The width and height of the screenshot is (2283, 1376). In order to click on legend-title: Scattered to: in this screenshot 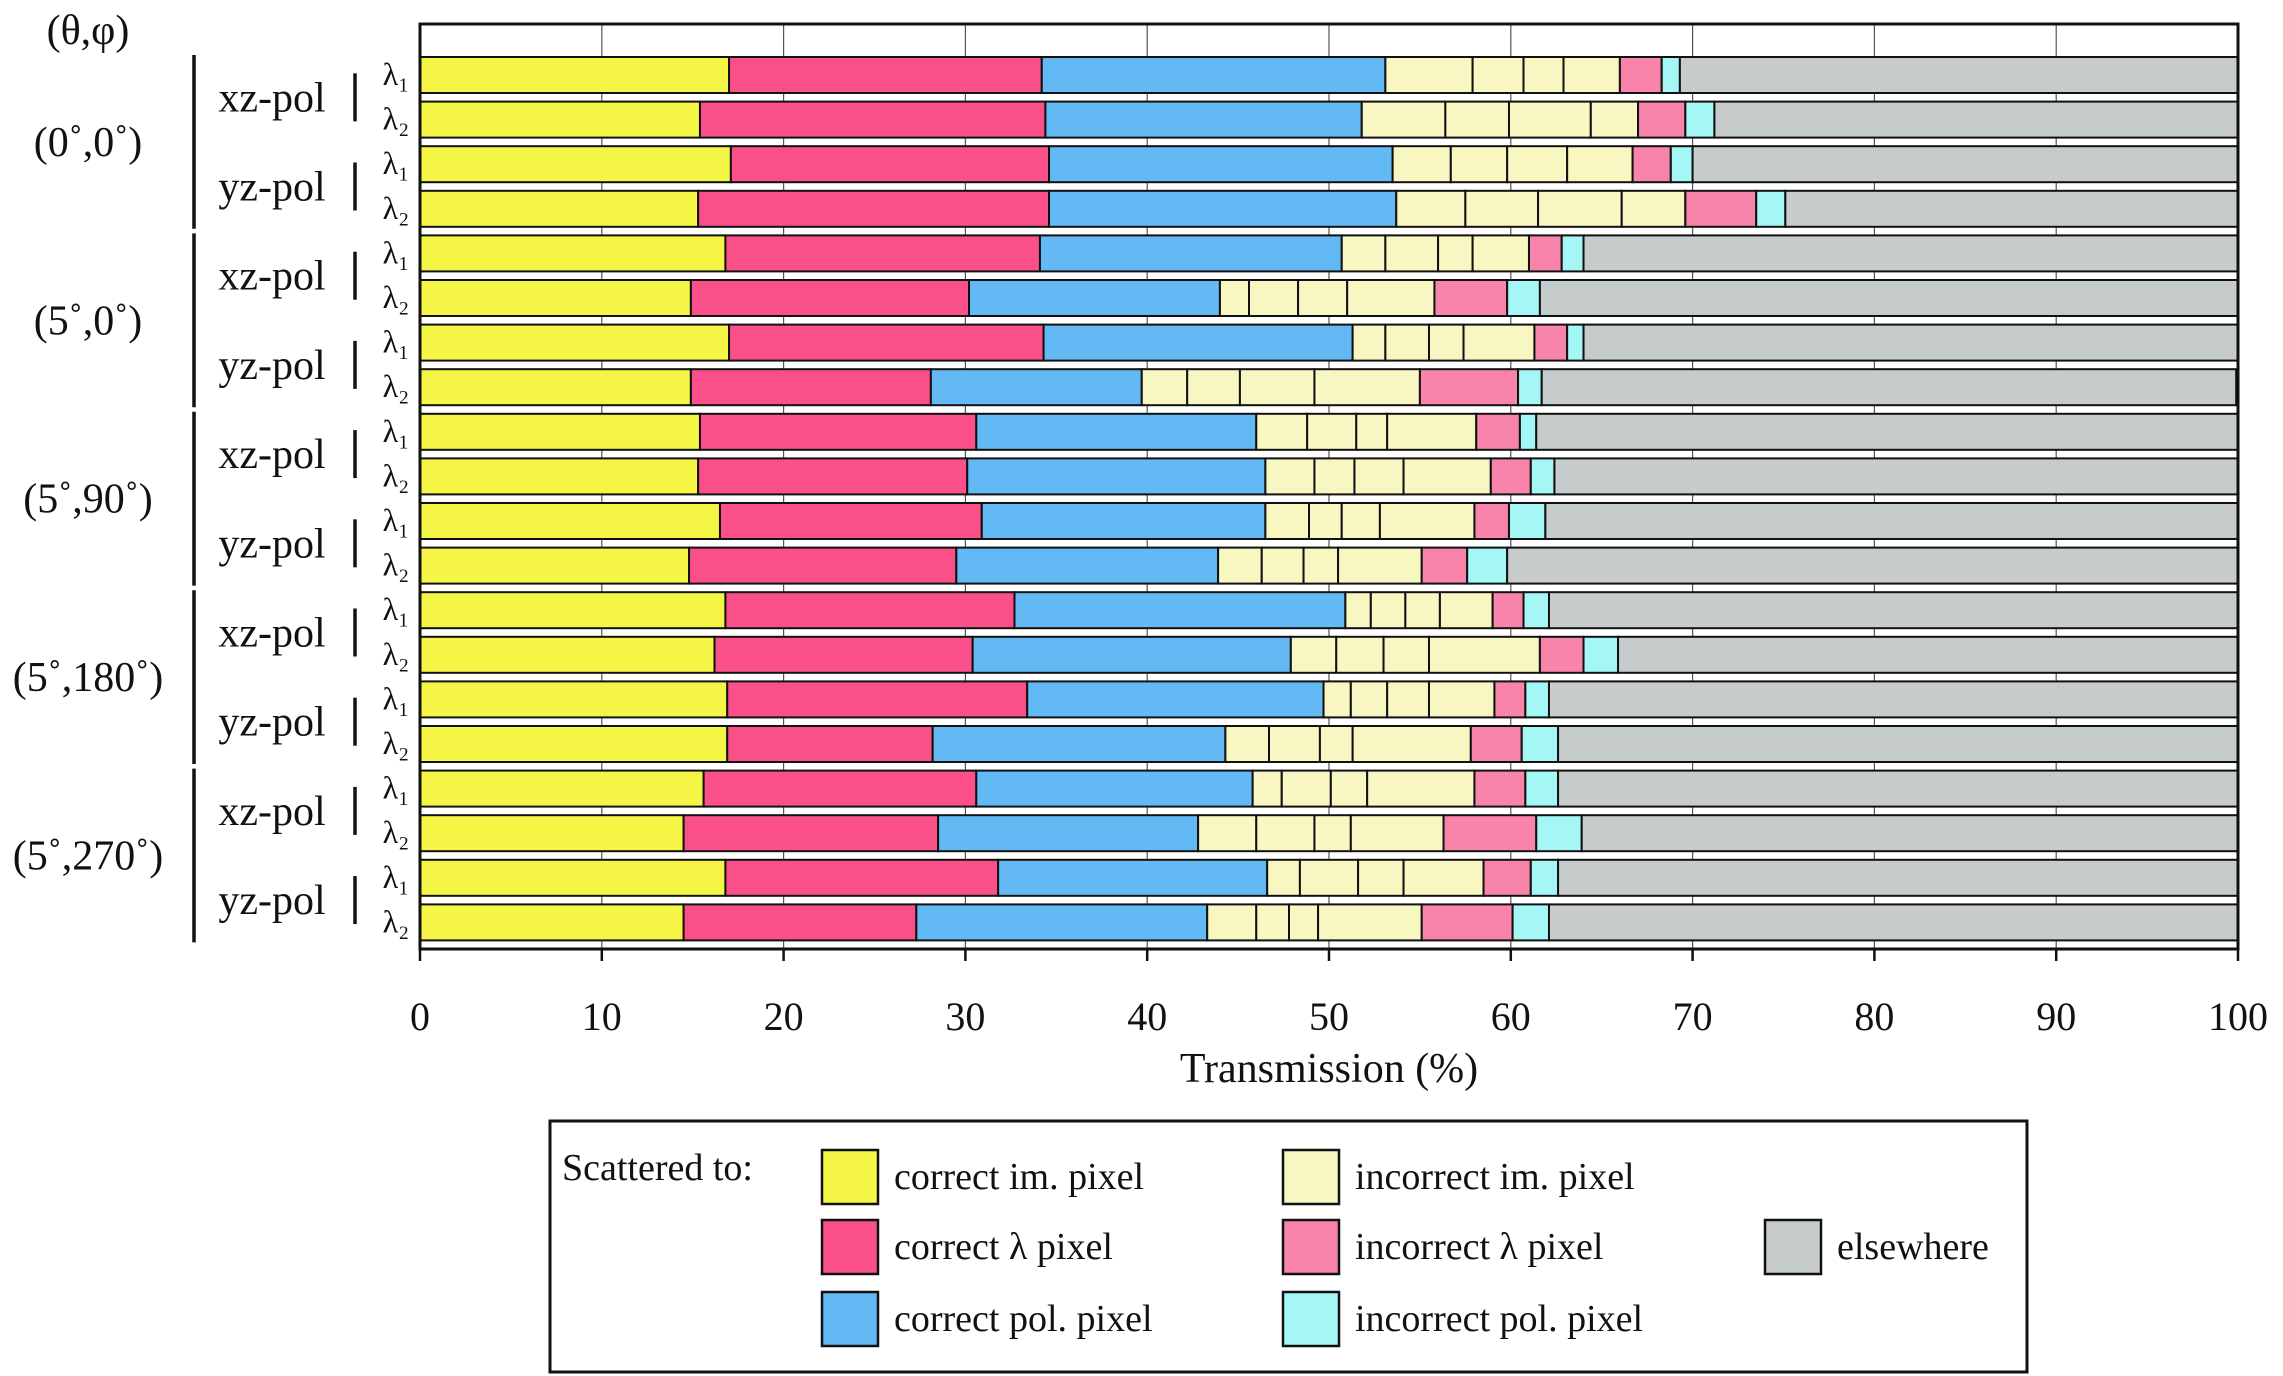, I will do `click(657, 1168)`.